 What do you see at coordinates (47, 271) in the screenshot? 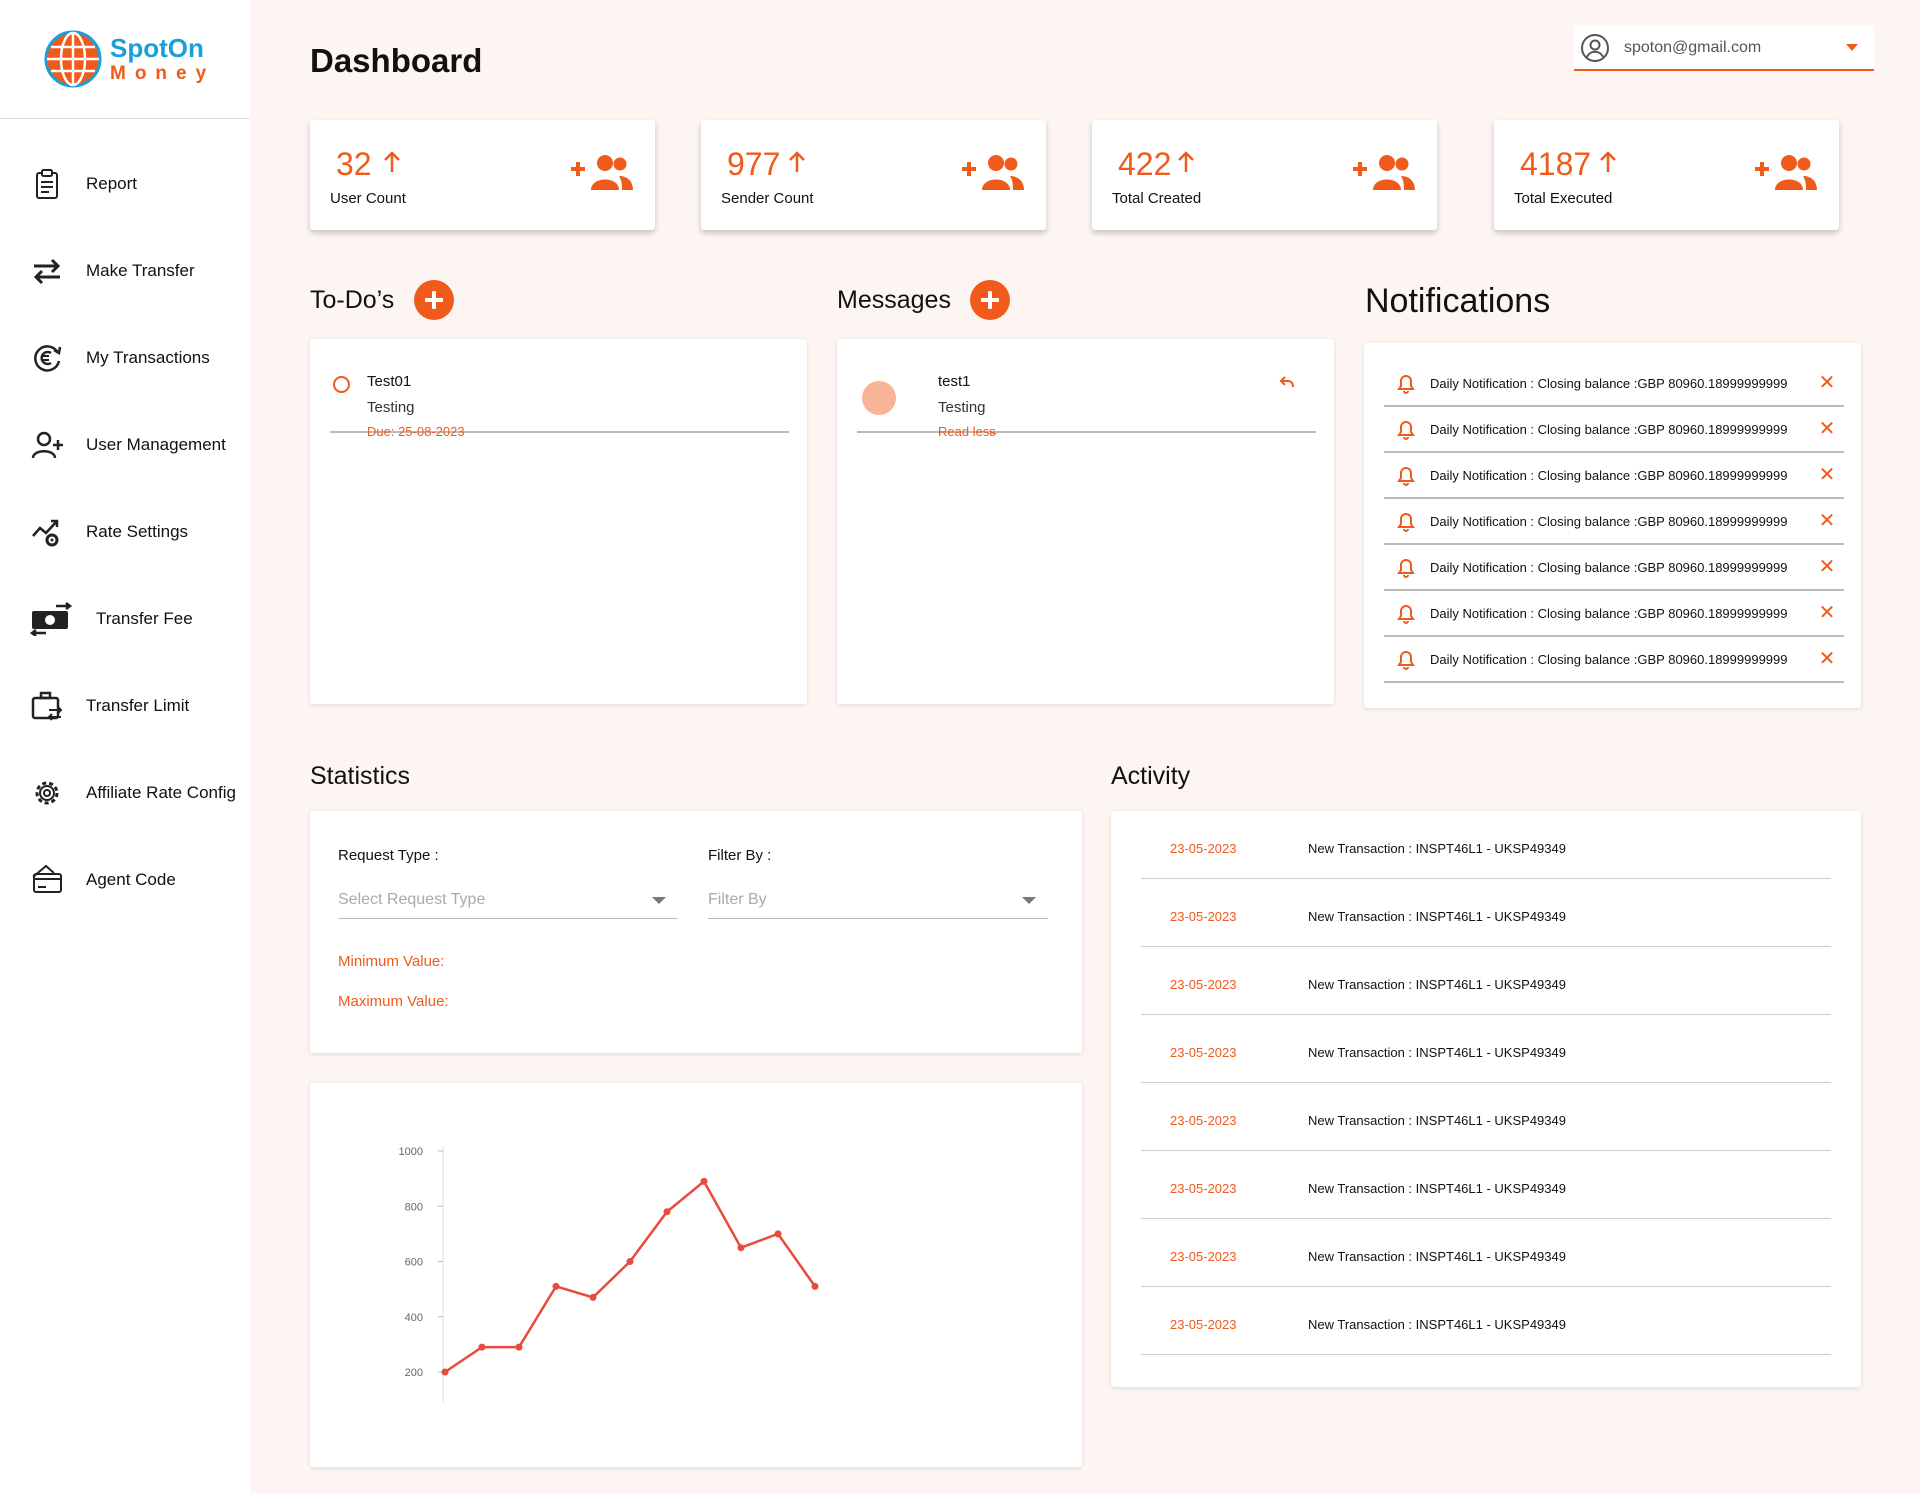
I see `transfer-arrows-icon` at bounding box center [47, 271].